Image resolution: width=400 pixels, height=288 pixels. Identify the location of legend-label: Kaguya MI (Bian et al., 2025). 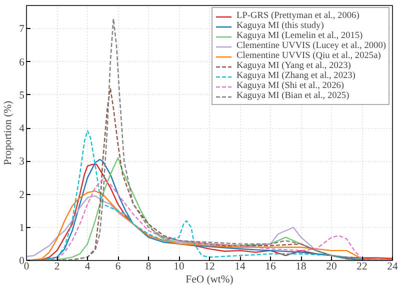
(293, 96).